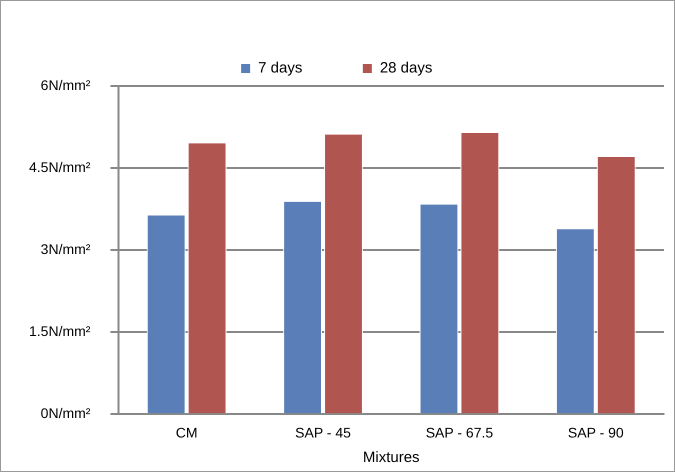 Image resolution: width=675 pixels, height=472 pixels. I want to click on x-tick-label: SAP - 45, so click(323, 432).